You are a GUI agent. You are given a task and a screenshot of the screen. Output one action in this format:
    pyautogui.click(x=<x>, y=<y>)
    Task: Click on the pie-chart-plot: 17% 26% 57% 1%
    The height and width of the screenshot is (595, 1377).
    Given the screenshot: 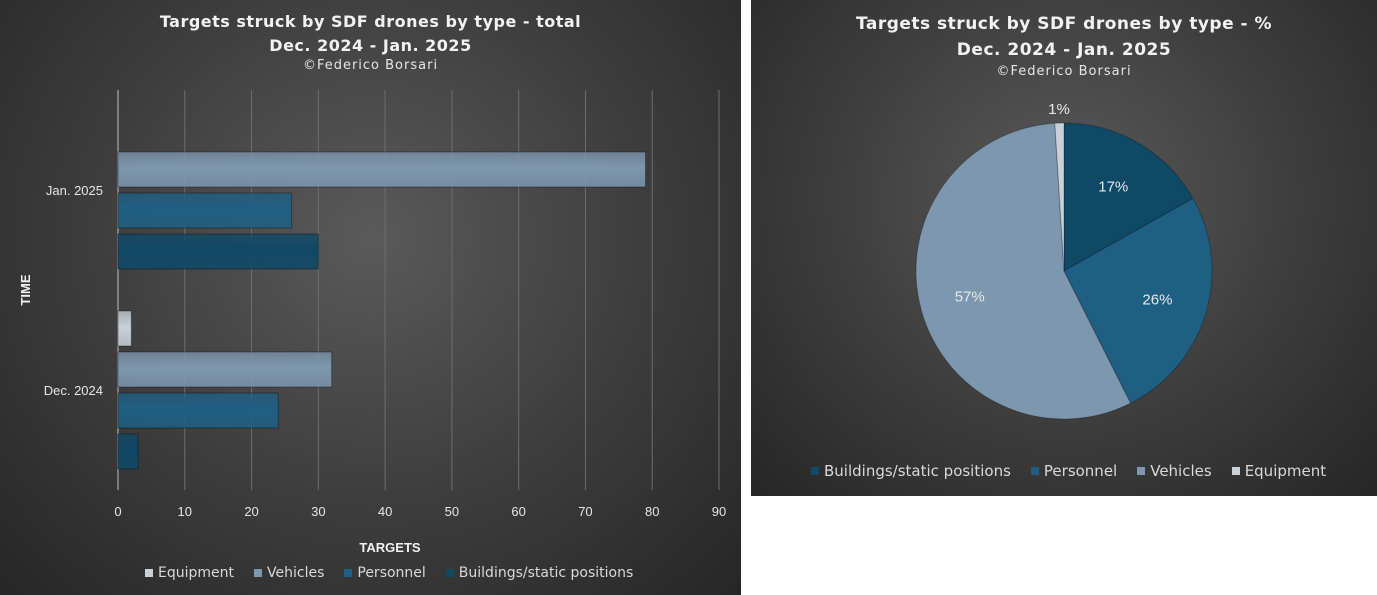 What is the action you would take?
    pyautogui.click(x=1064, y=260)
    